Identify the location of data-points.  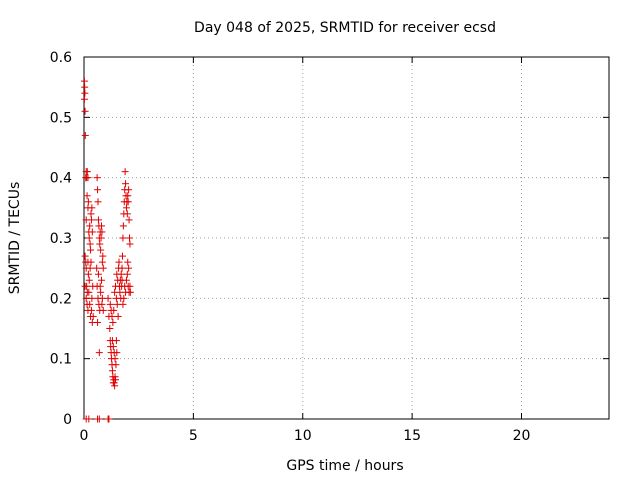
(107, 250).